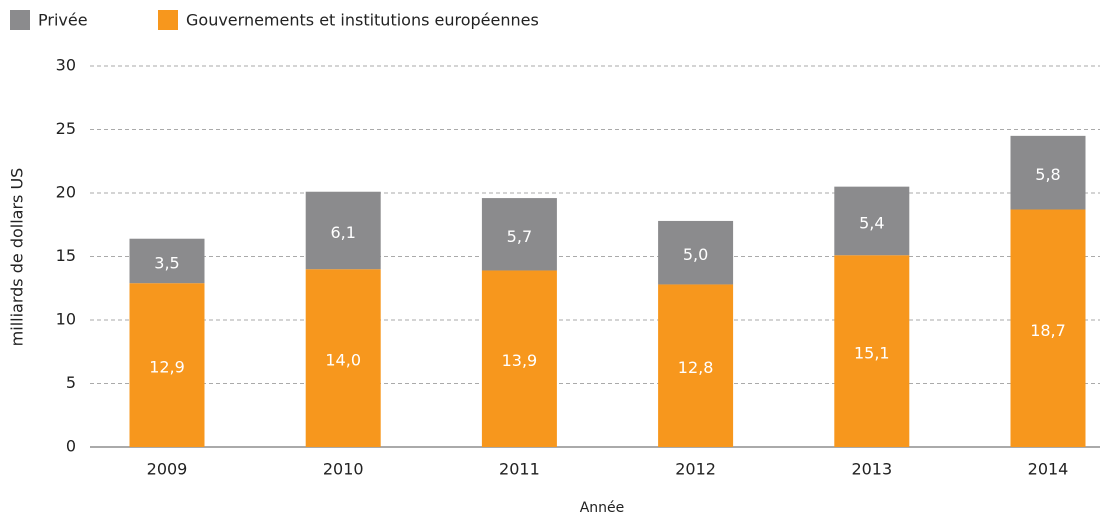 The width and height of the screenshot is (1117, 518). Describe the element at coordinates (66, 319) in the screenshot. I see `y-tick-label: 10` at that location.